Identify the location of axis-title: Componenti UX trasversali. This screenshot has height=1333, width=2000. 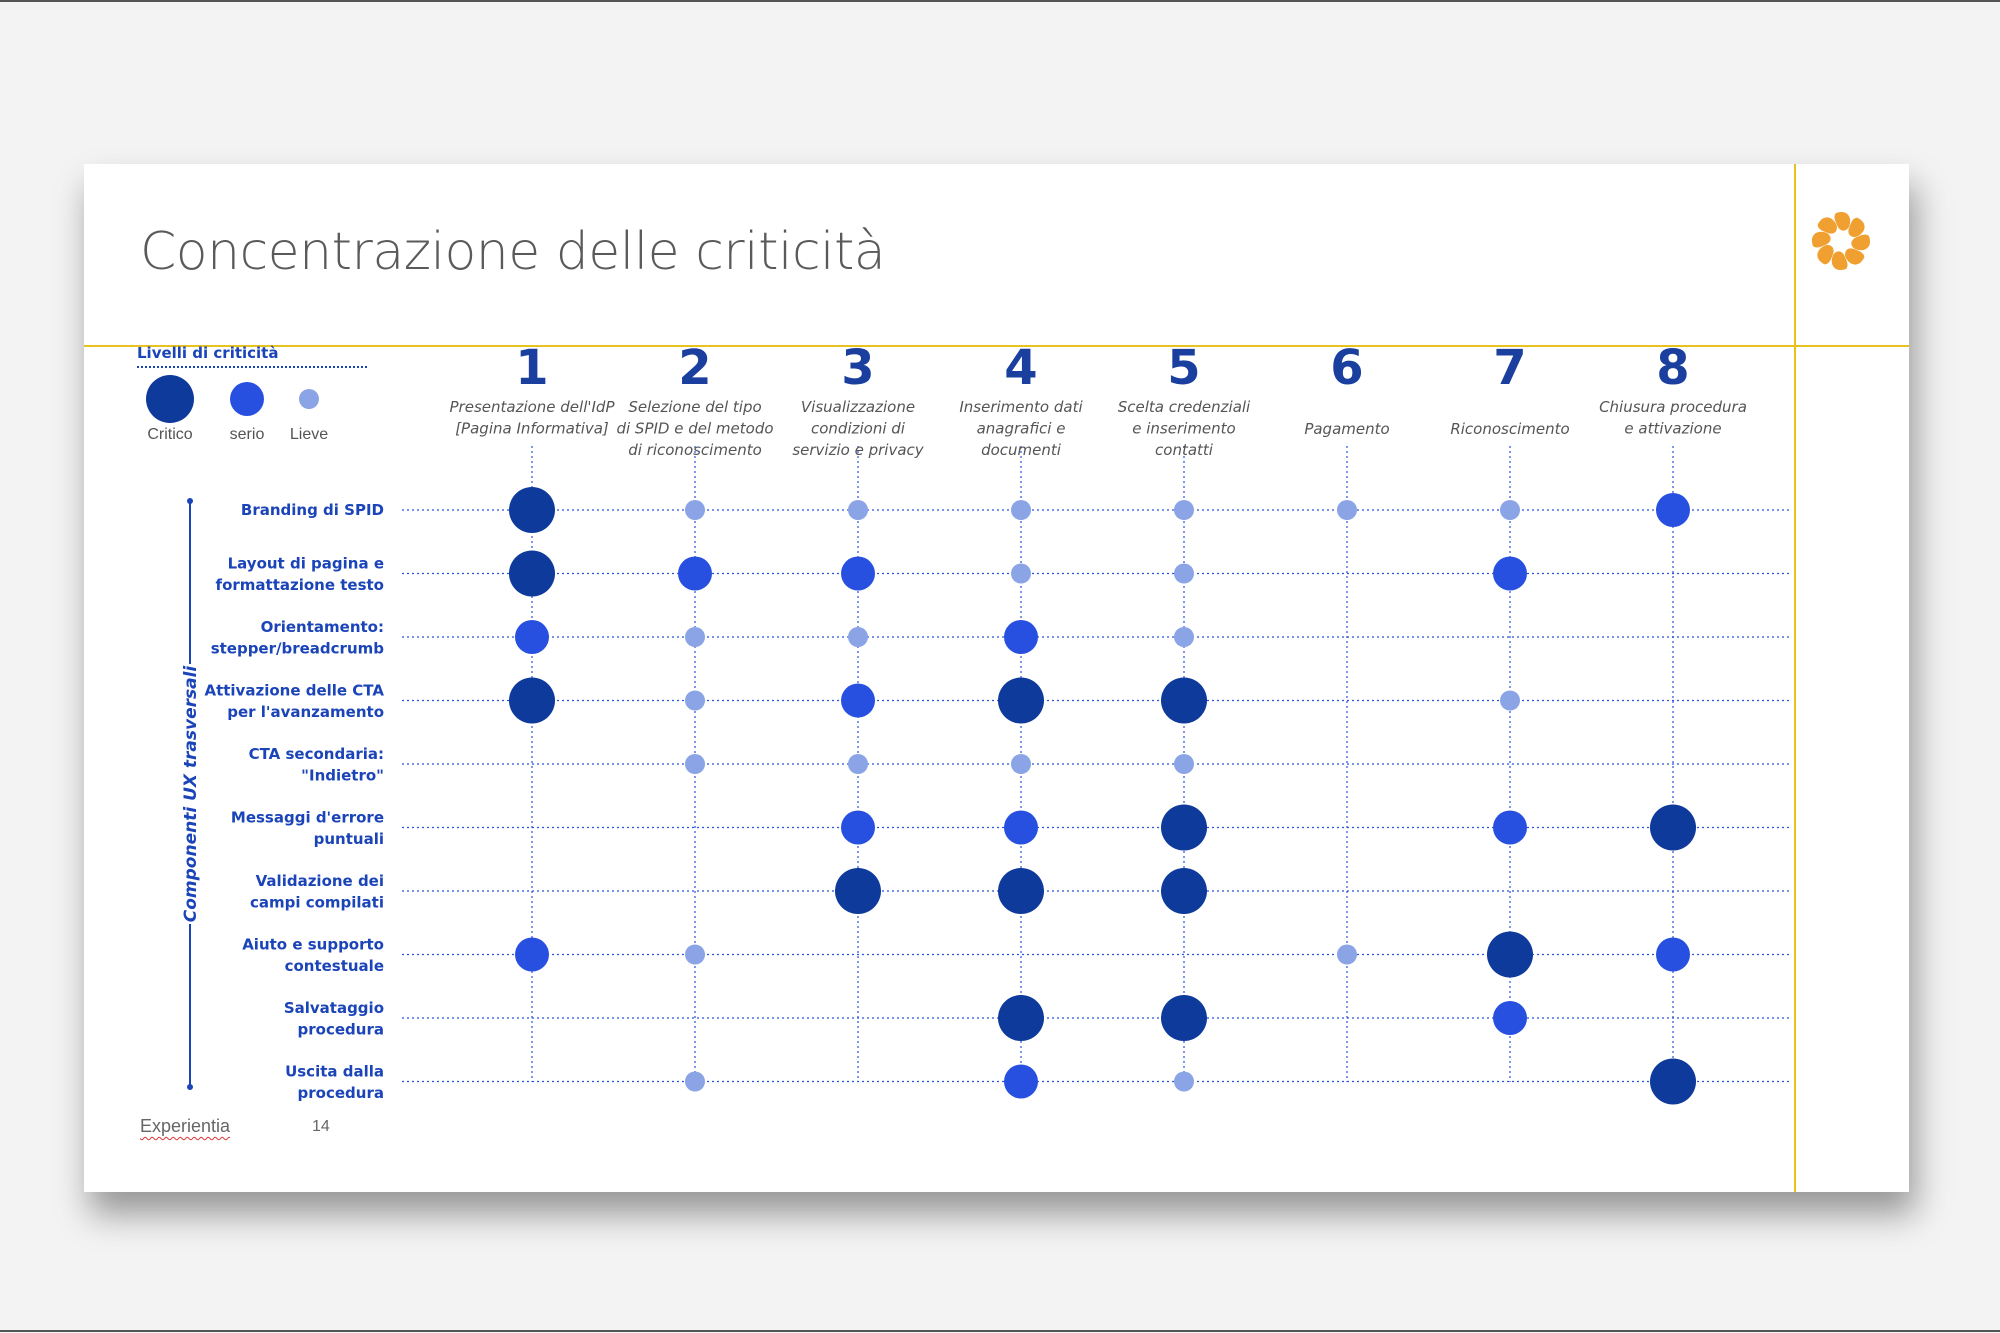
(191, 794).